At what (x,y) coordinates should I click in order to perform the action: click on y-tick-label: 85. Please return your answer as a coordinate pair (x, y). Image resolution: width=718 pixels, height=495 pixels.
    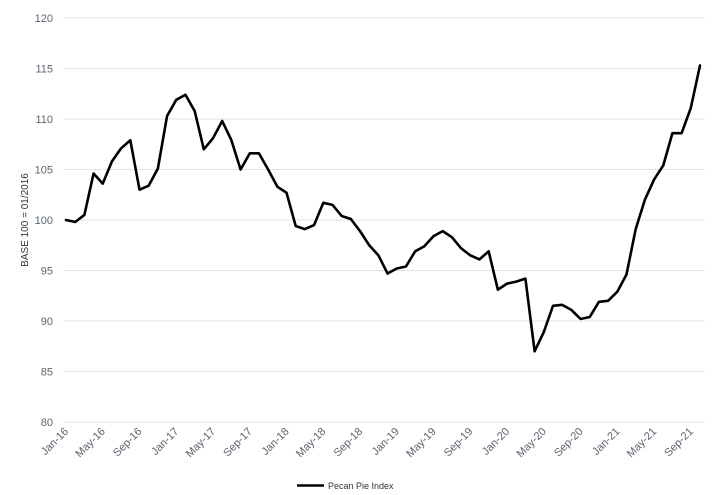
    Looking at the image, I should click on (47, 373).